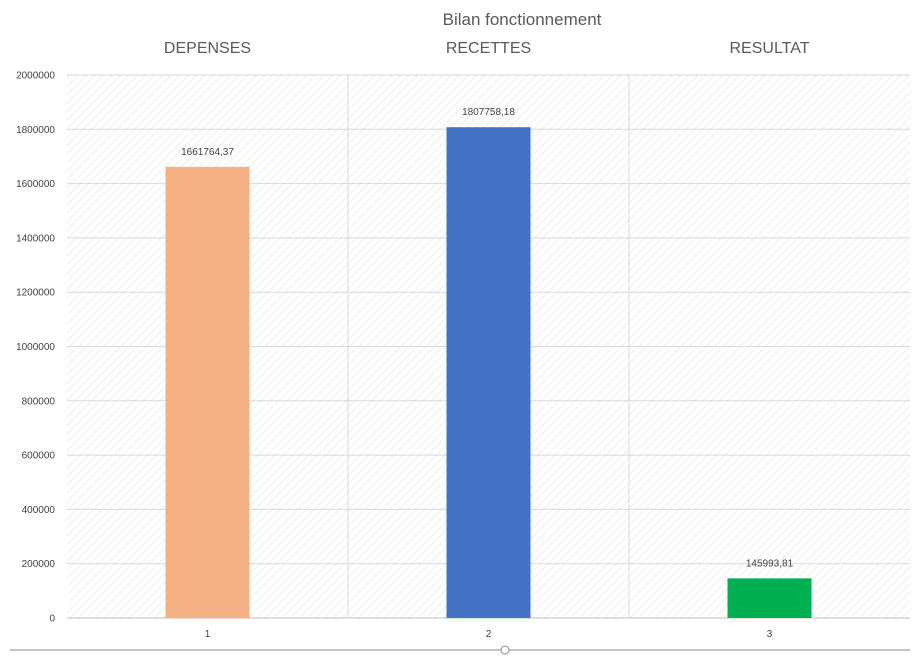 The height and width of the screenshot is (664, 922). What do you see at coordinates (770, 634) in the screenshot?
I see `x-tick-label: 3` at bounding box center [770, 634].